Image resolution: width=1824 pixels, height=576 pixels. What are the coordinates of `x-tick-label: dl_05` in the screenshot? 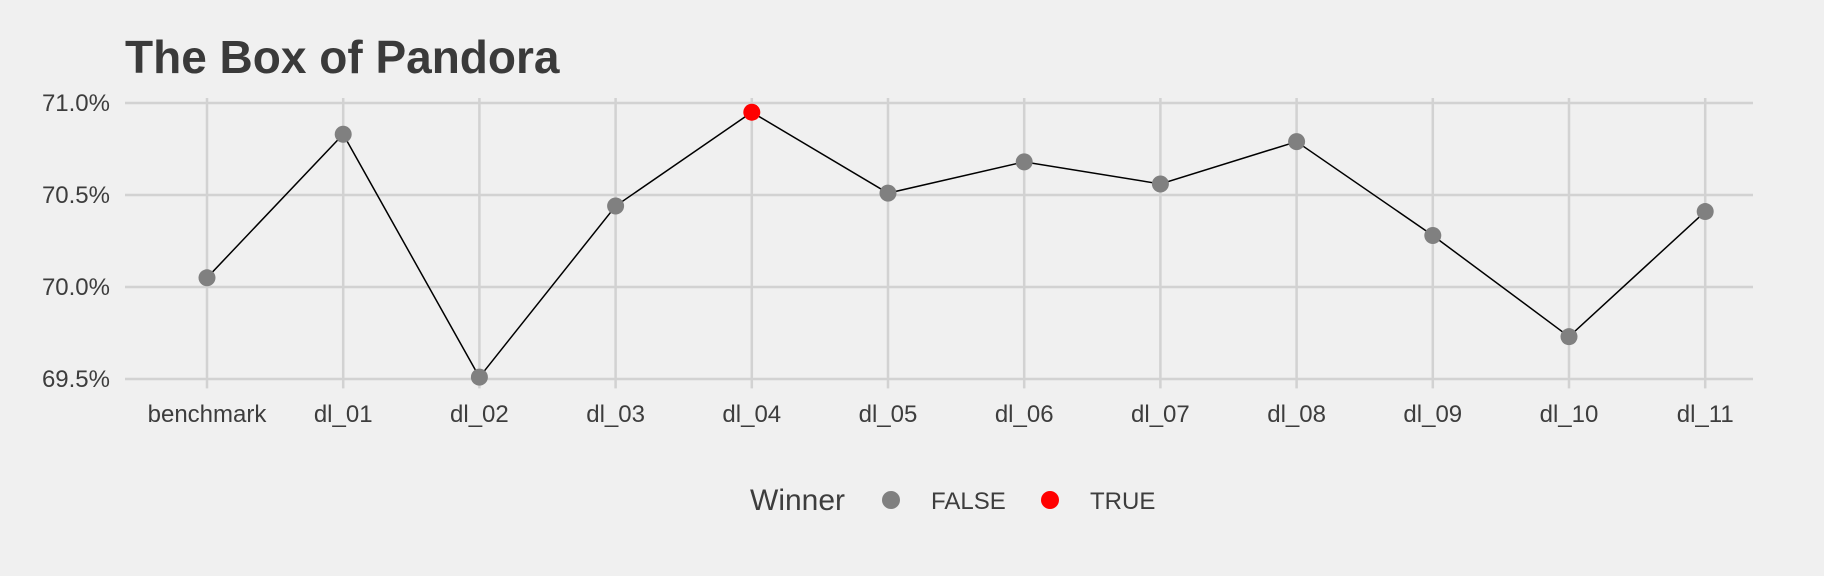 It's located at (888, 414).